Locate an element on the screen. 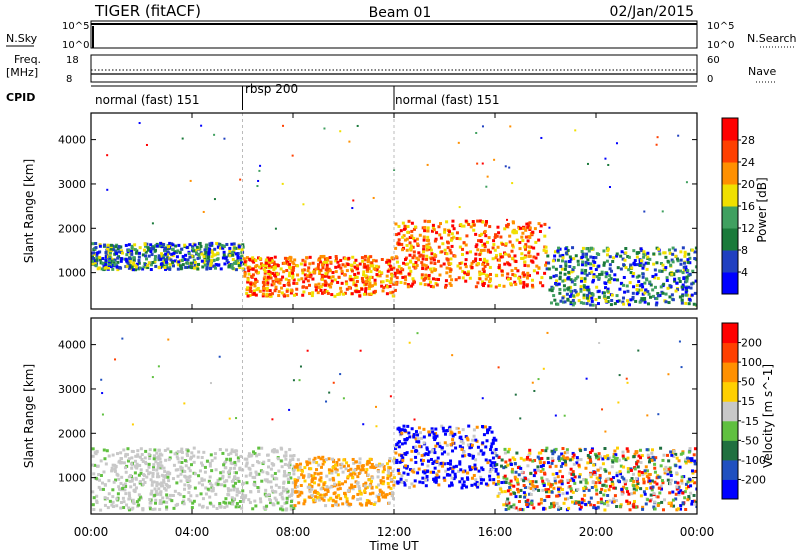  colorbar-segment is located at coordinates (730, 333).